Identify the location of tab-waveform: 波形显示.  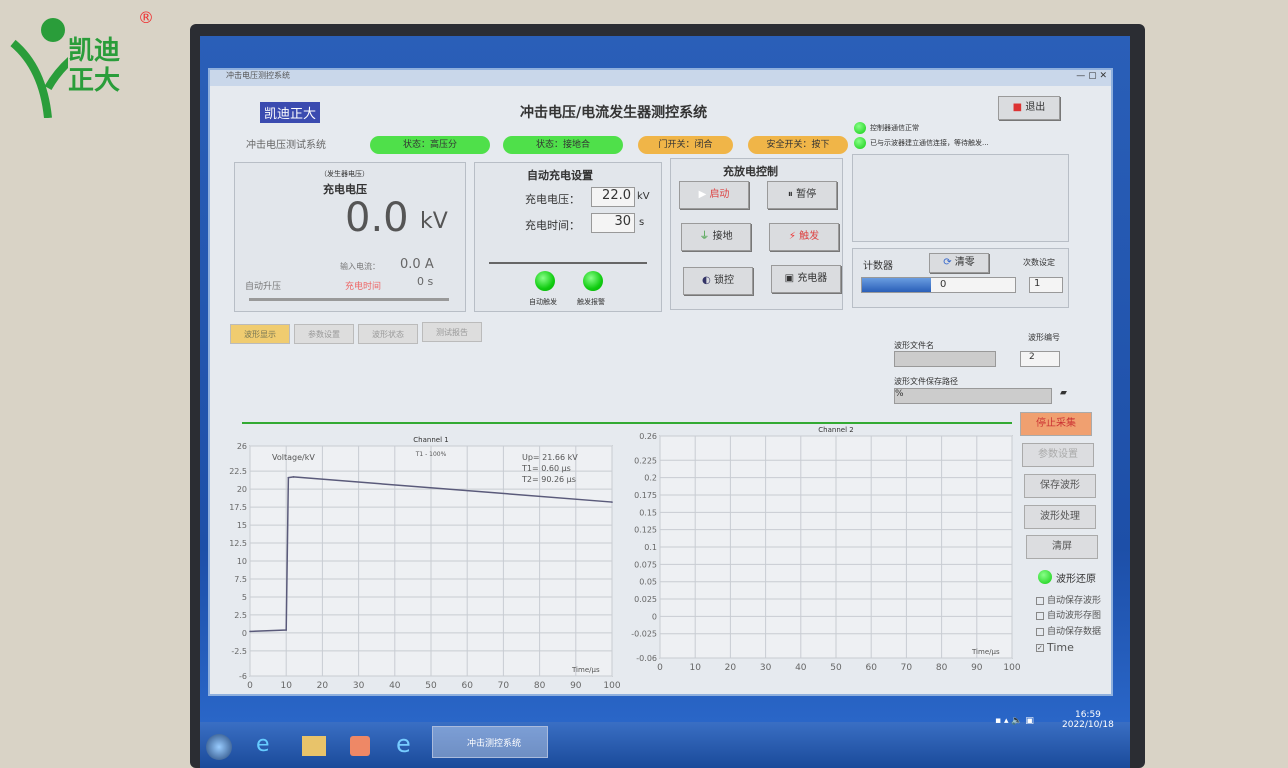
(260, 334).